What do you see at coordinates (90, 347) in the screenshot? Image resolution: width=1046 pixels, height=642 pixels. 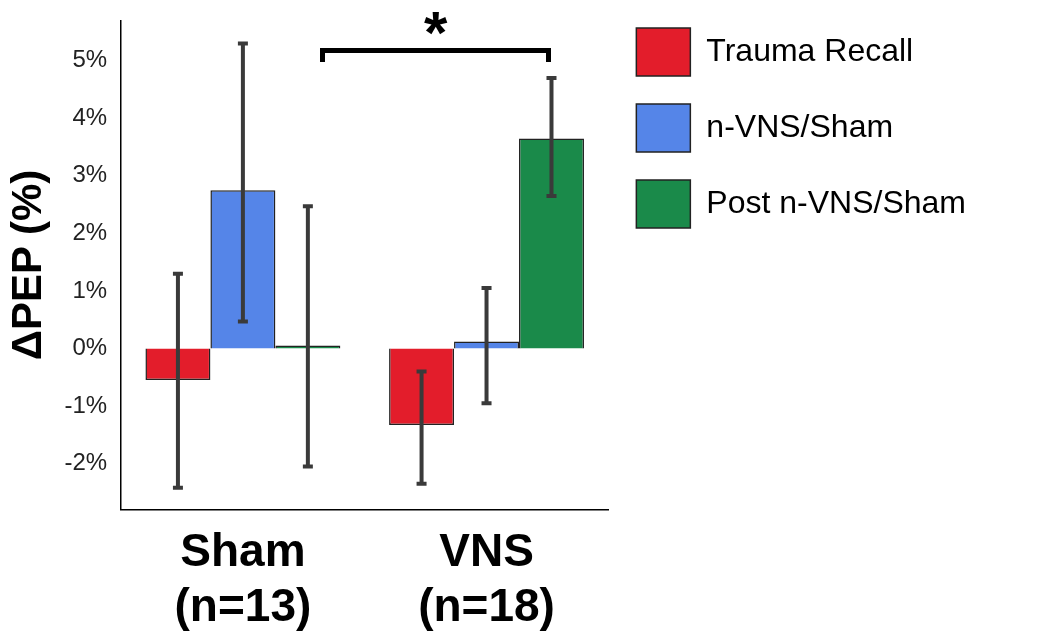 I see `y-tick-label: 0%` at bounding box center [90, 347].